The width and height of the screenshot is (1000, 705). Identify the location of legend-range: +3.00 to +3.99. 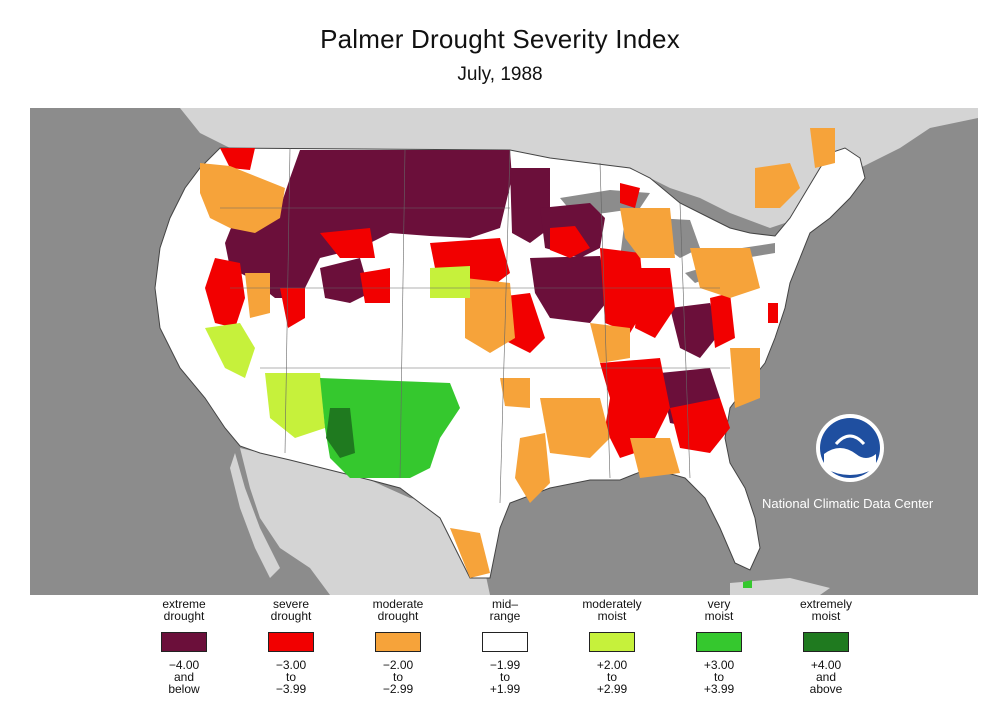
(719, 677).